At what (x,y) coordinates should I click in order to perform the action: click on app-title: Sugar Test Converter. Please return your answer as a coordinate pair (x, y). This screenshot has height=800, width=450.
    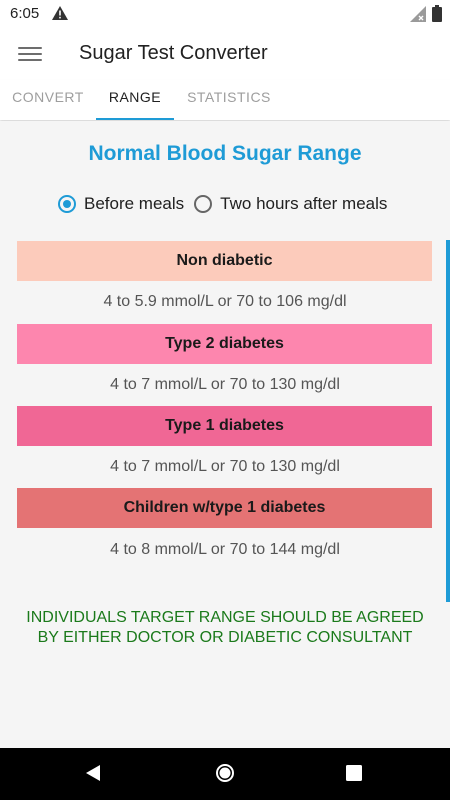
    Looking at the image, I should click on (173, 53).